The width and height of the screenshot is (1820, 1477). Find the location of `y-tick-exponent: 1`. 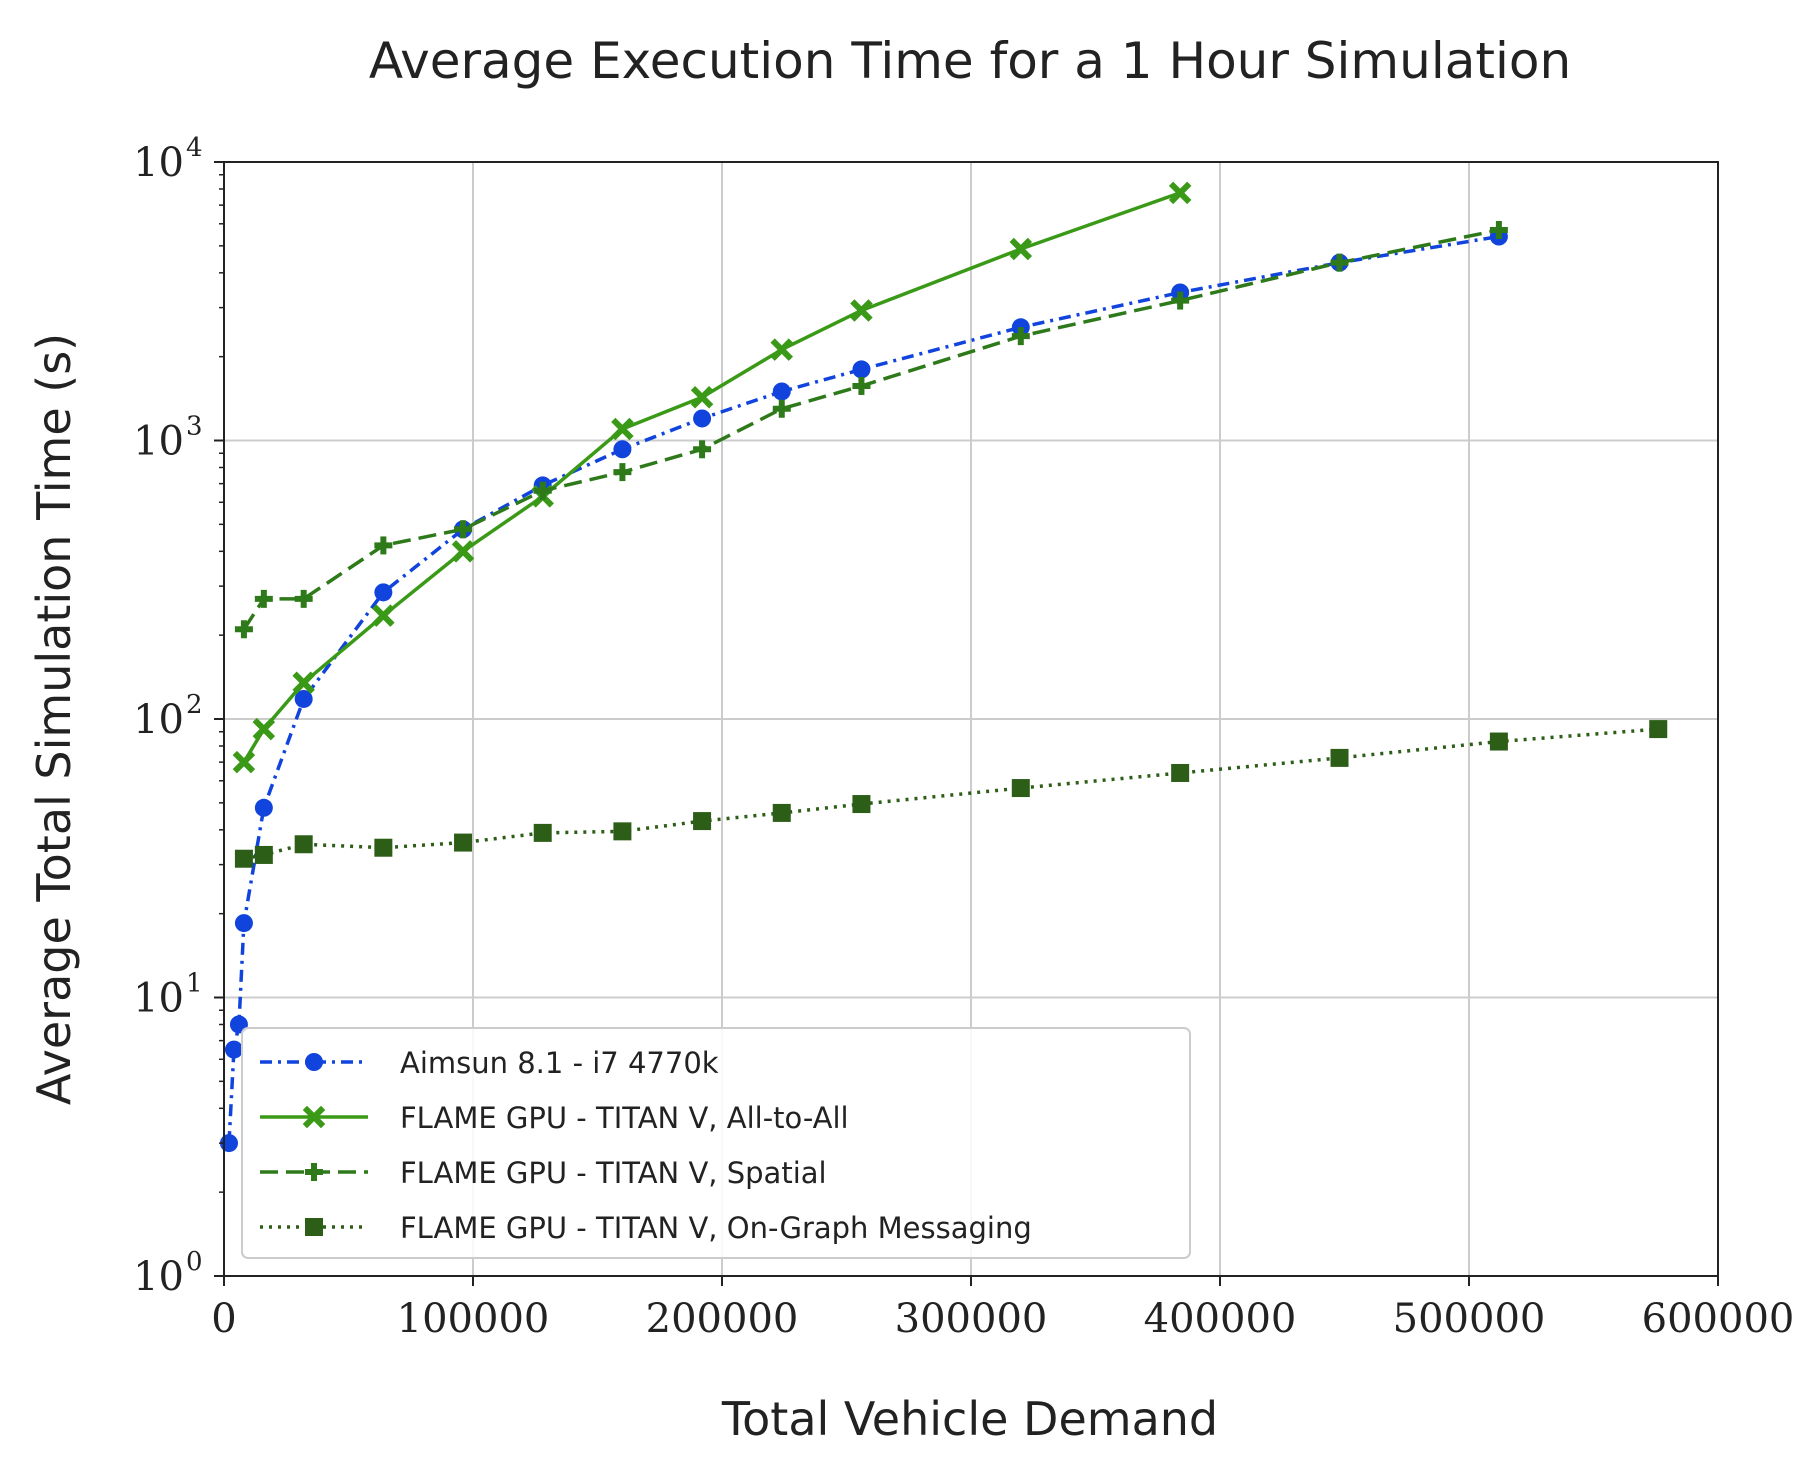

y-tick-exponent: 1 is located at coordinates (194, 984).